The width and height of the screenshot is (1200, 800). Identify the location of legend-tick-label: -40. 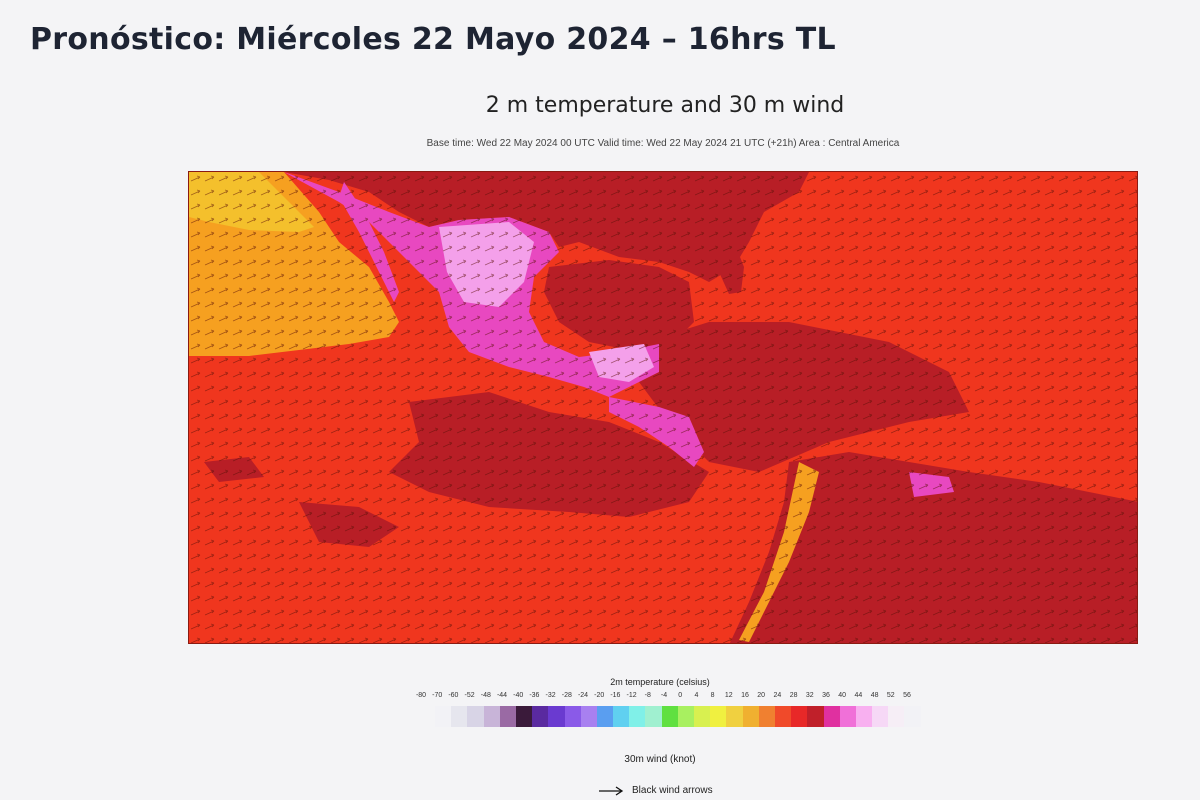
(518, 695).